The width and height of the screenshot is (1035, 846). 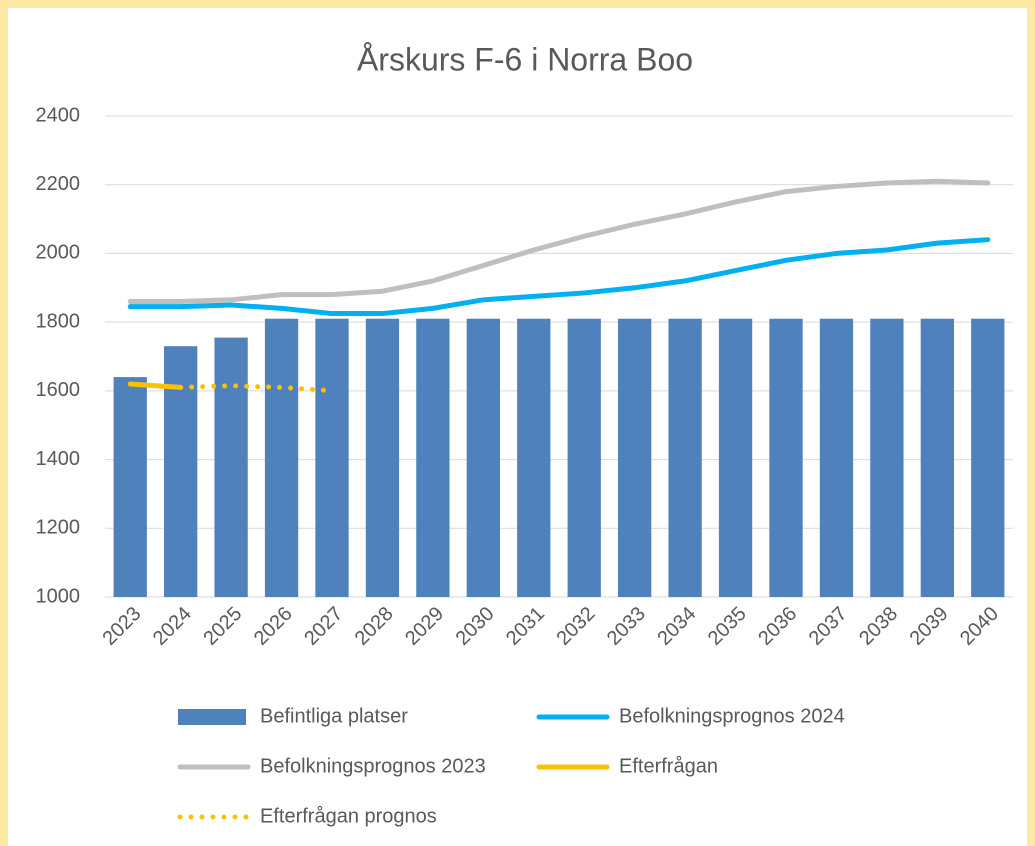 I want to click on legend-label: Befolkningsprognos 2024, so click(x=732, y=716).